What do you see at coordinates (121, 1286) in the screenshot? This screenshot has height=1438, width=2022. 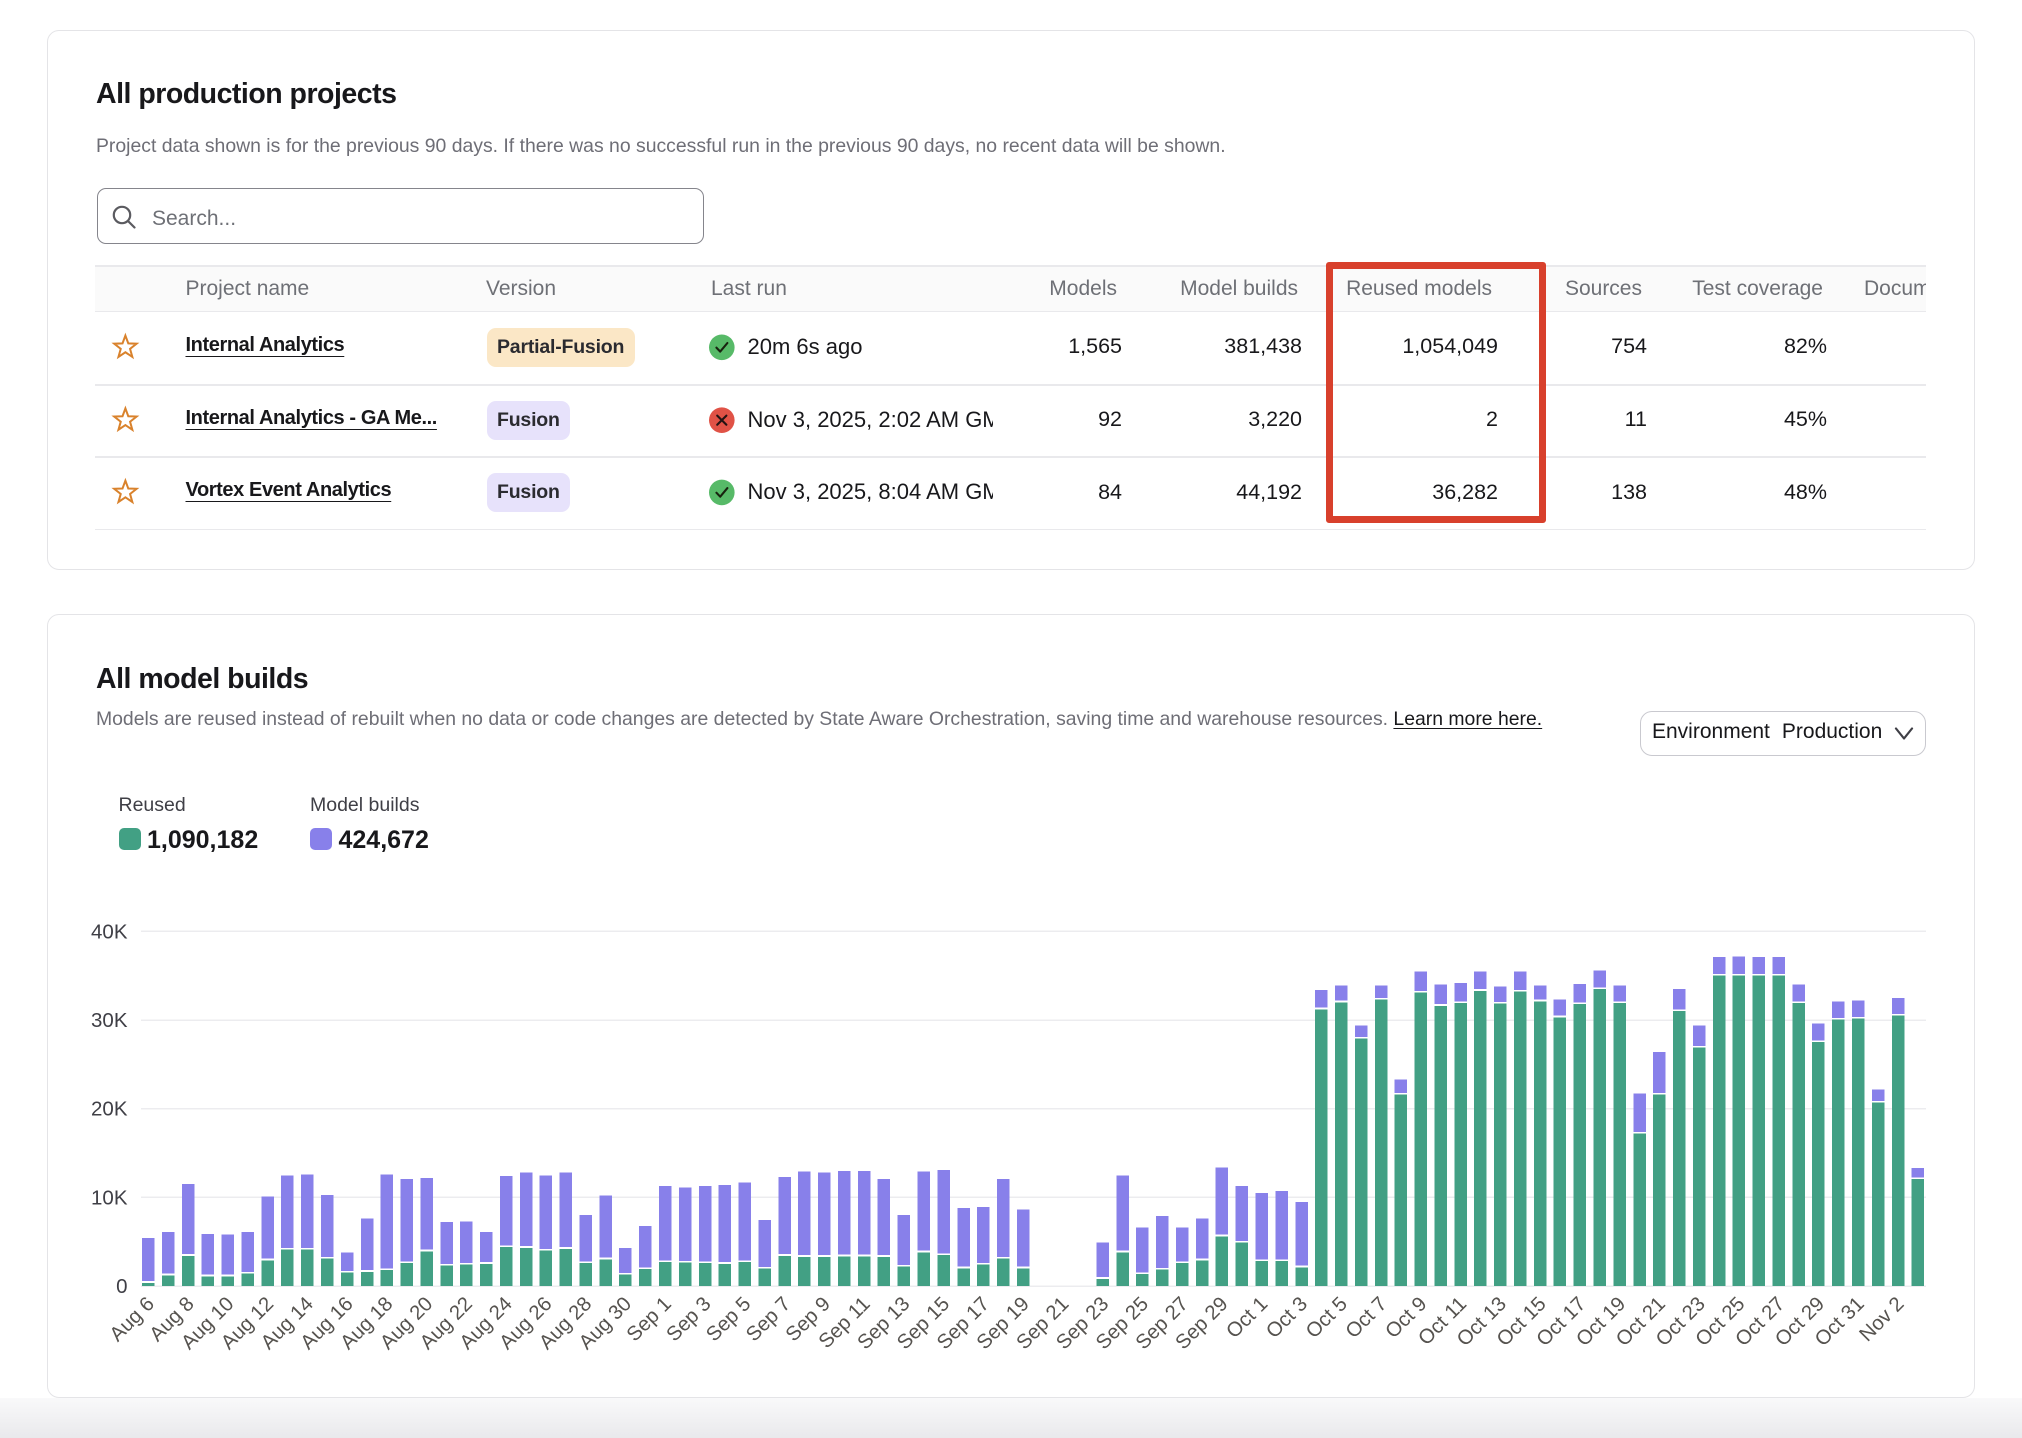 I see `svg-text: 0` at bounding box center [121, 1286].